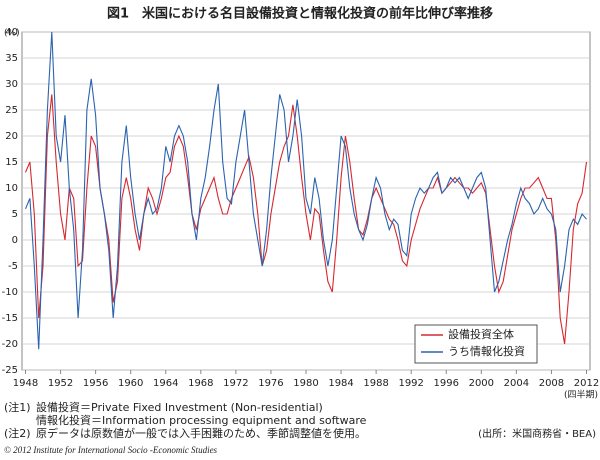 This screenshot has height=460, width=600. I want to click on x-tick-label: 1948, so click(25, 383).